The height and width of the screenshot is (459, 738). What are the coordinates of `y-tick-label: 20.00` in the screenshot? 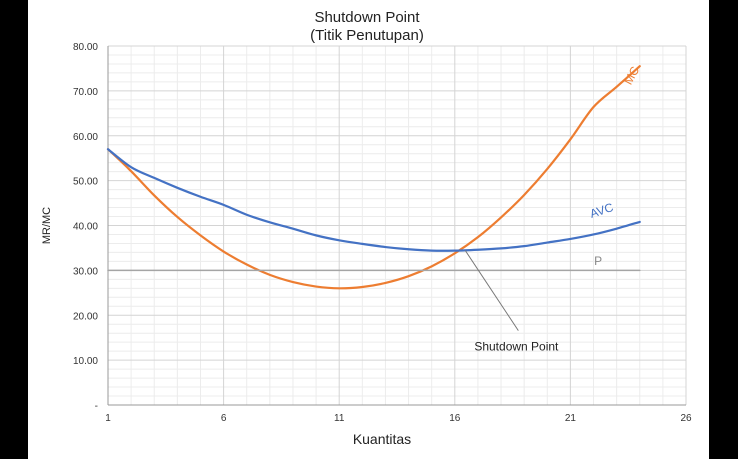 It's located at (85, 316).